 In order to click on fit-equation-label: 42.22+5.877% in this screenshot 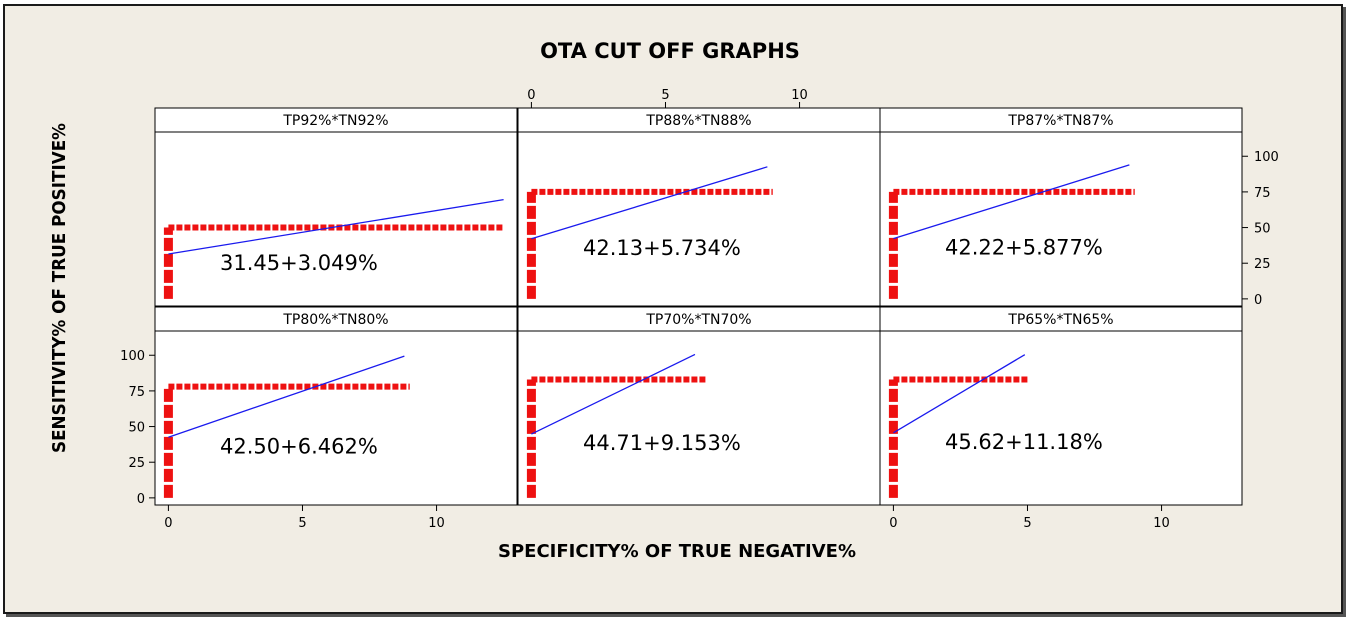, I will do `click(1024, 248)`.